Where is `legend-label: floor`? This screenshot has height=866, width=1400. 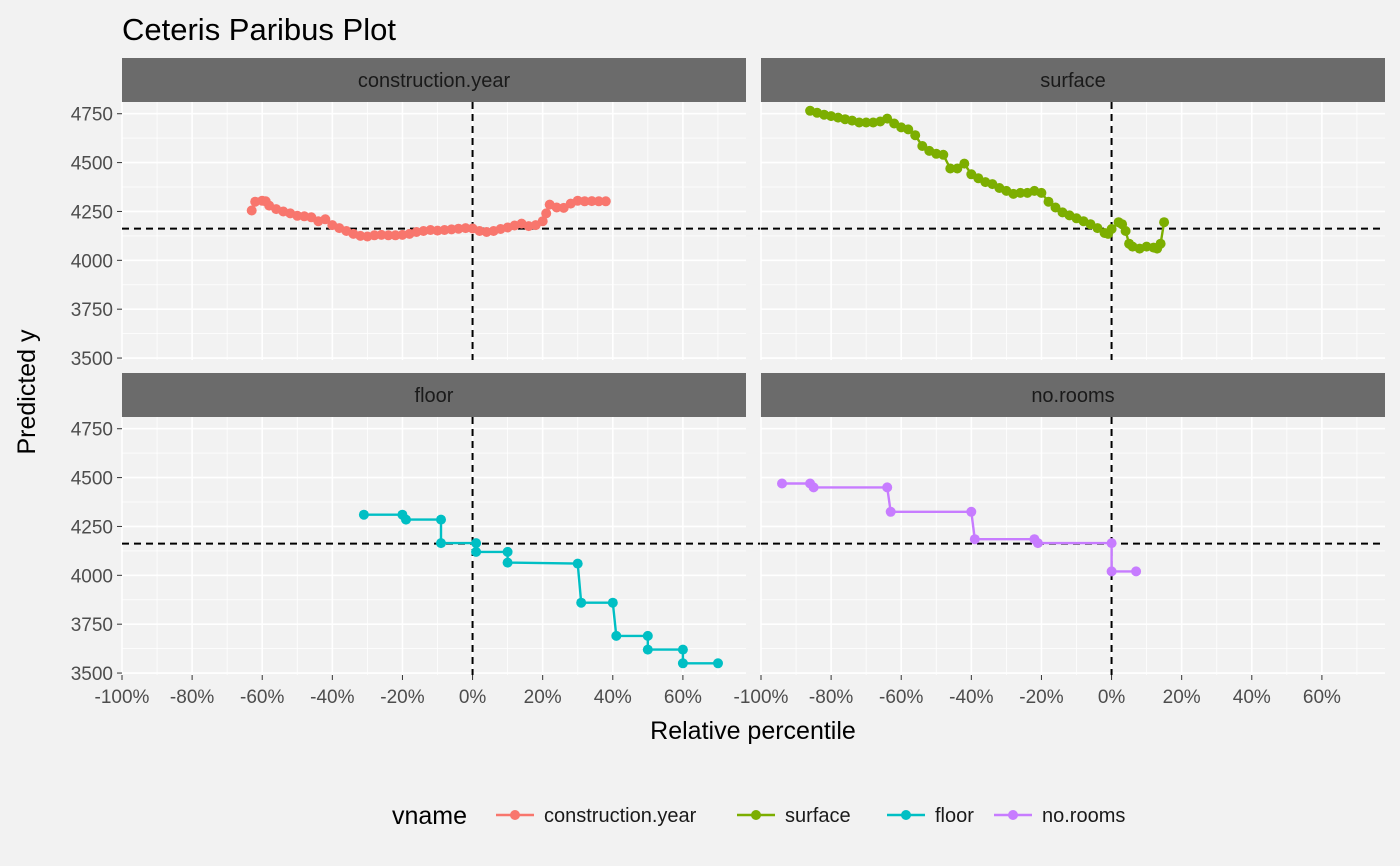 legend-label: floor is located at coordinates (954, 816).